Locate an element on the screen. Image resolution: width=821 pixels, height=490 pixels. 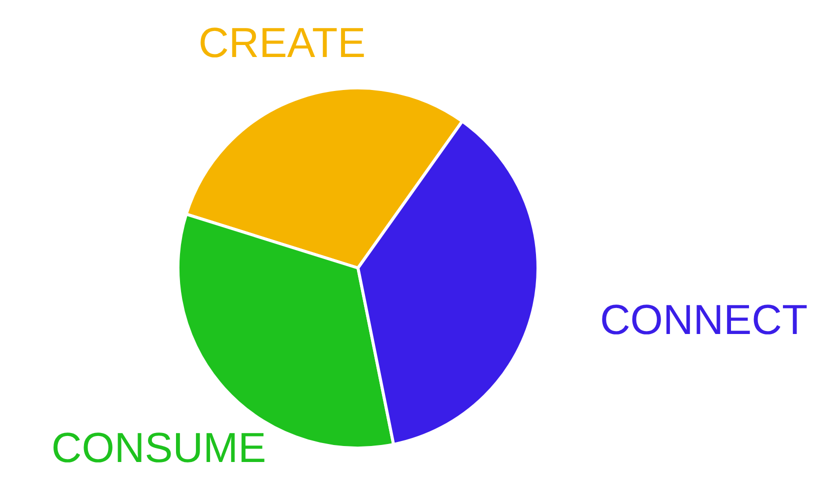
slice-label: CREATE is located at coordinates (282, 42).